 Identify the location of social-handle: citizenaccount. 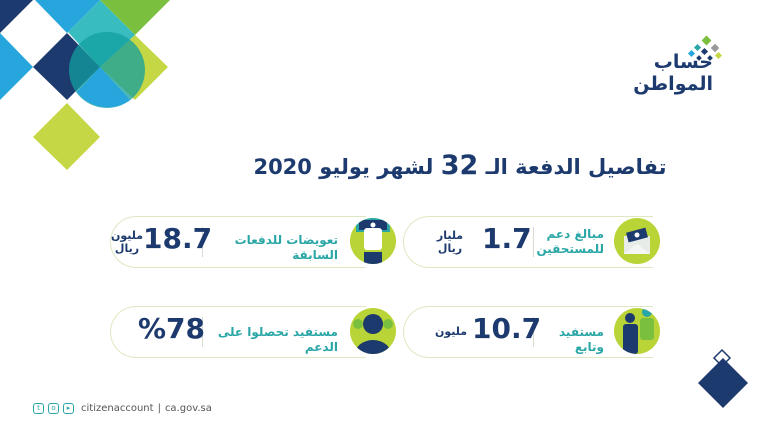
(117, 408).